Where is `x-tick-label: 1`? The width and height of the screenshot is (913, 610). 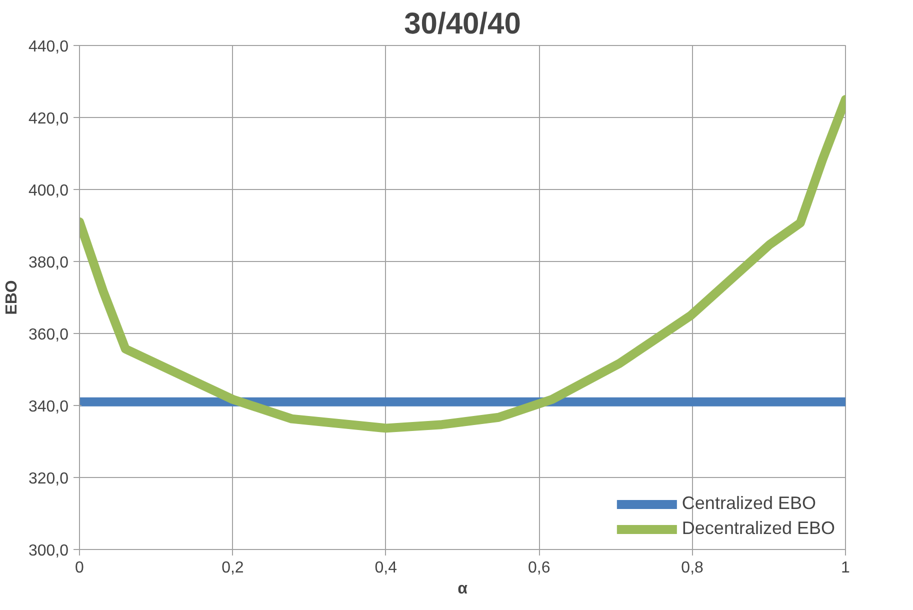
x-tick-label: 1 is located at coordinates (845, 568).